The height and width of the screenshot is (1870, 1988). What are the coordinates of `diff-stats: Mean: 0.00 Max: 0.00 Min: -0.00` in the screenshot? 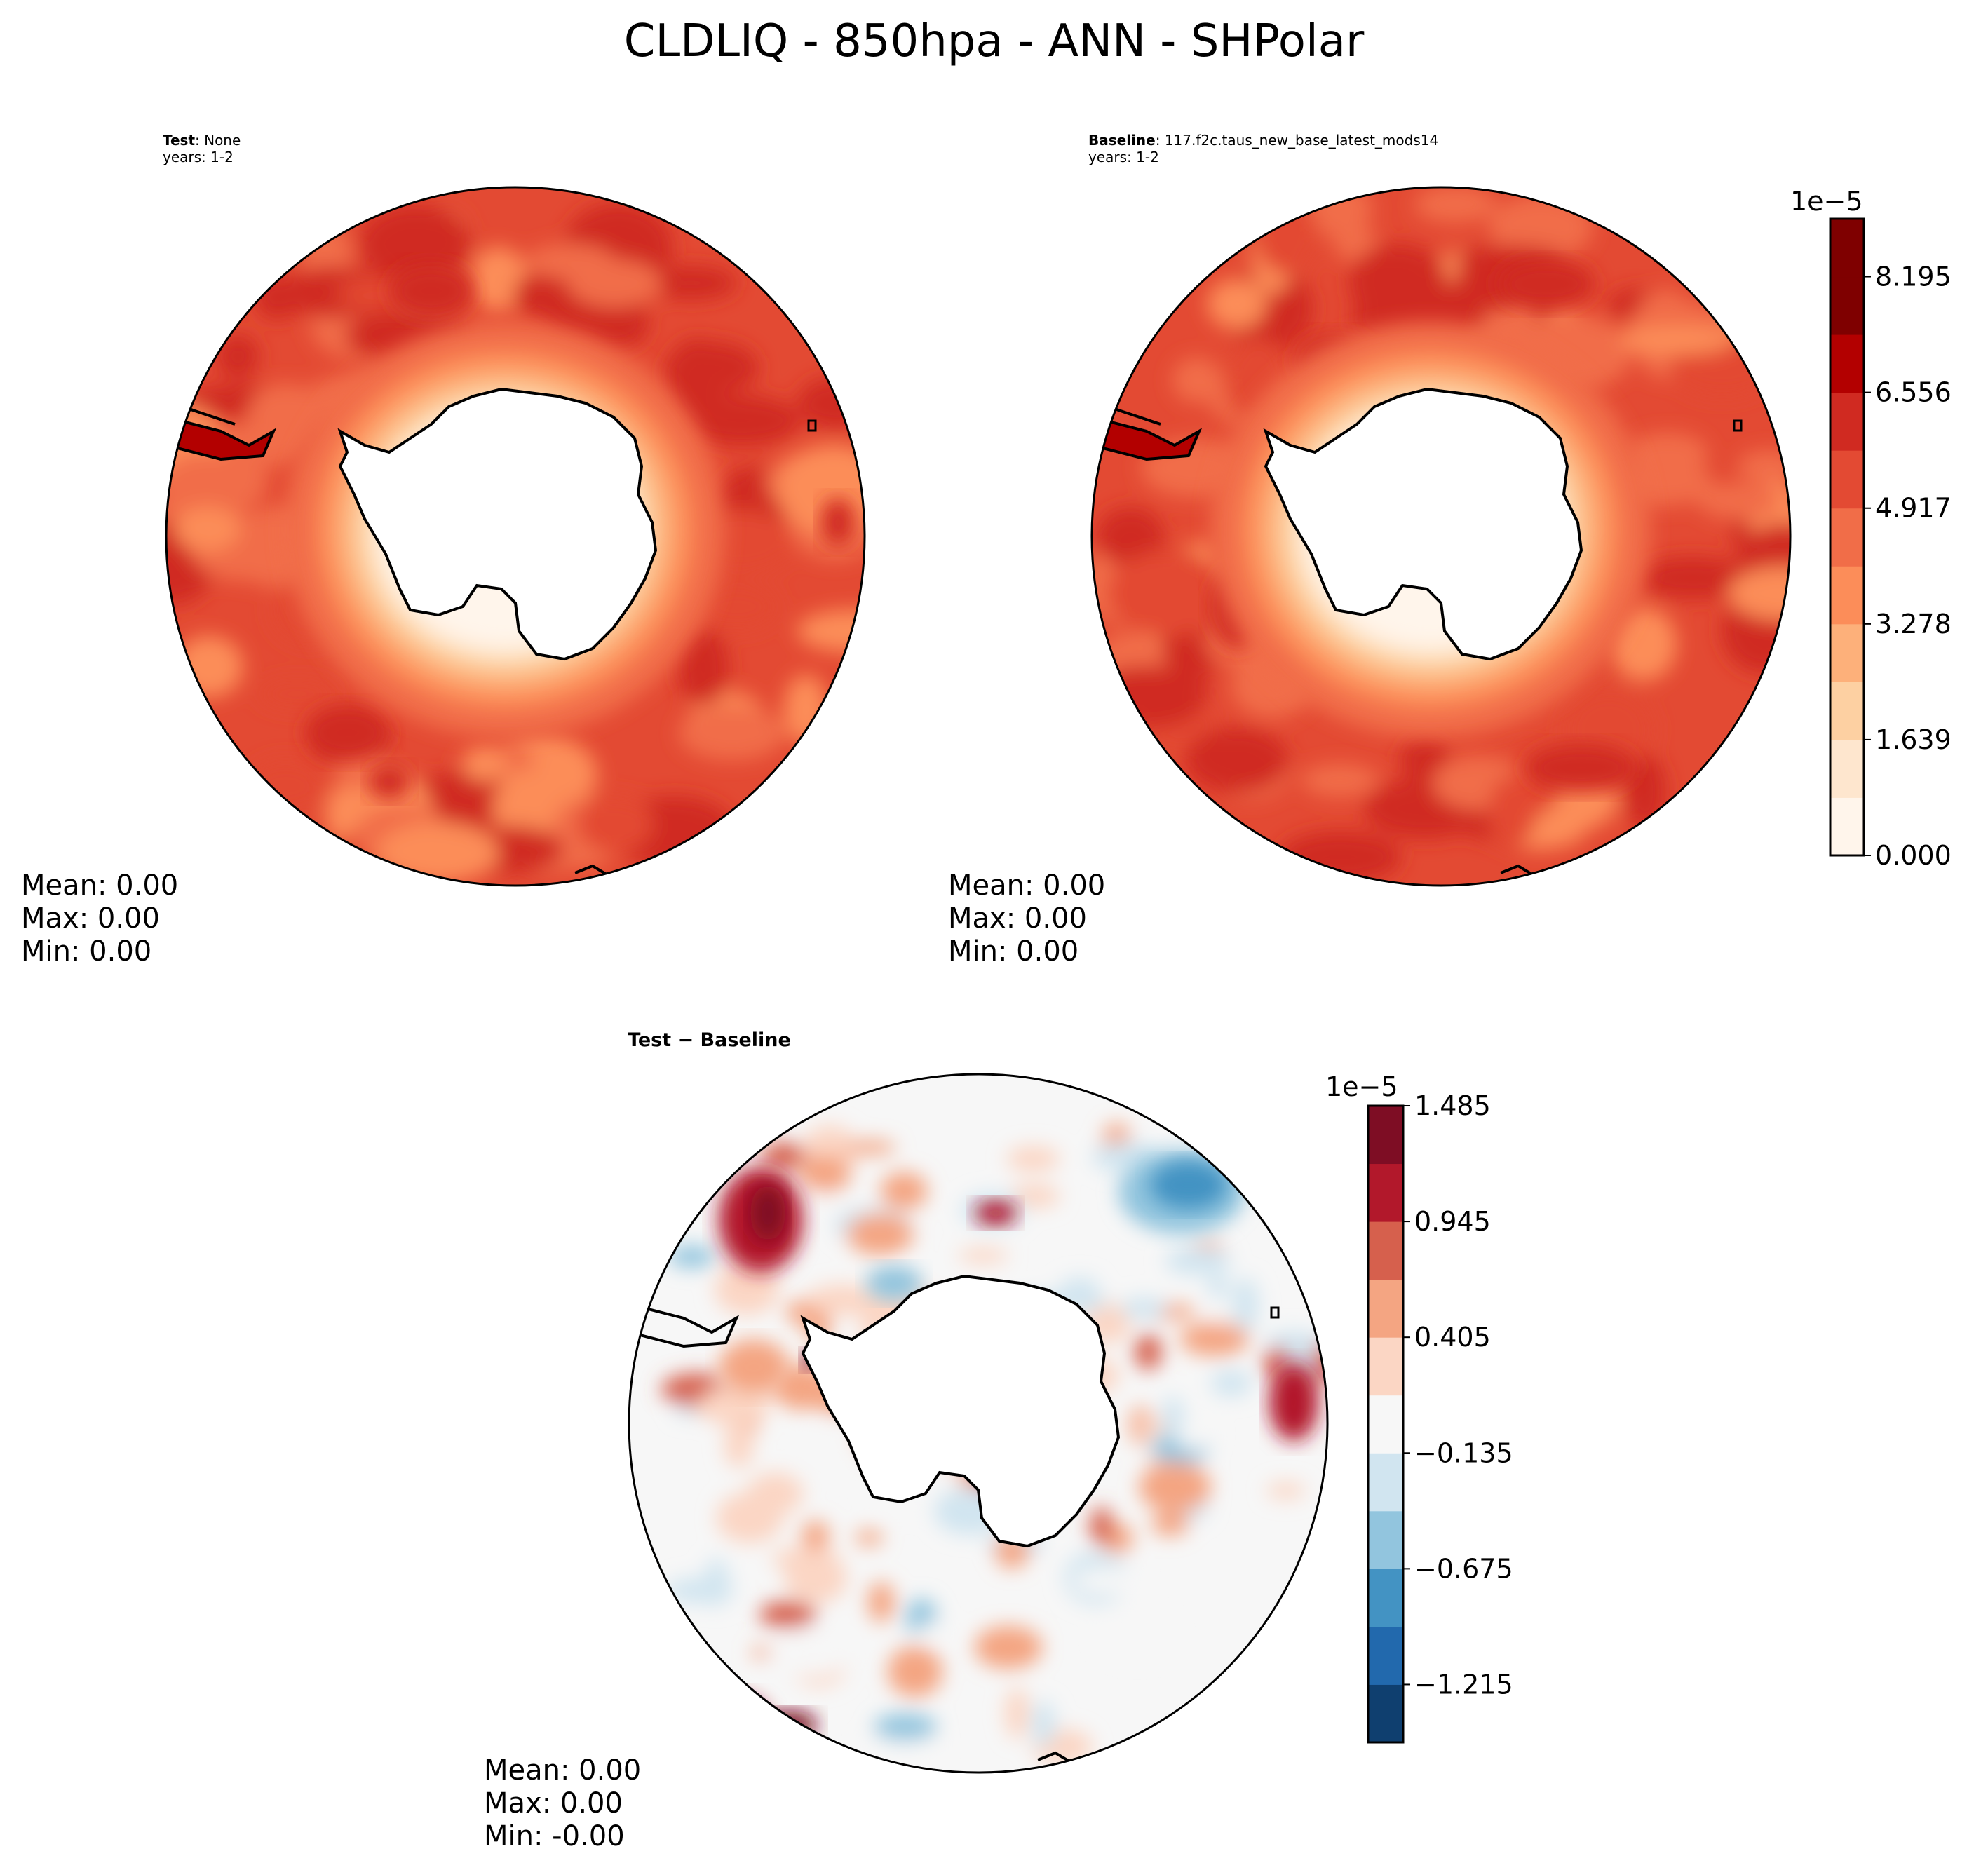 It's located at (562, 1803).